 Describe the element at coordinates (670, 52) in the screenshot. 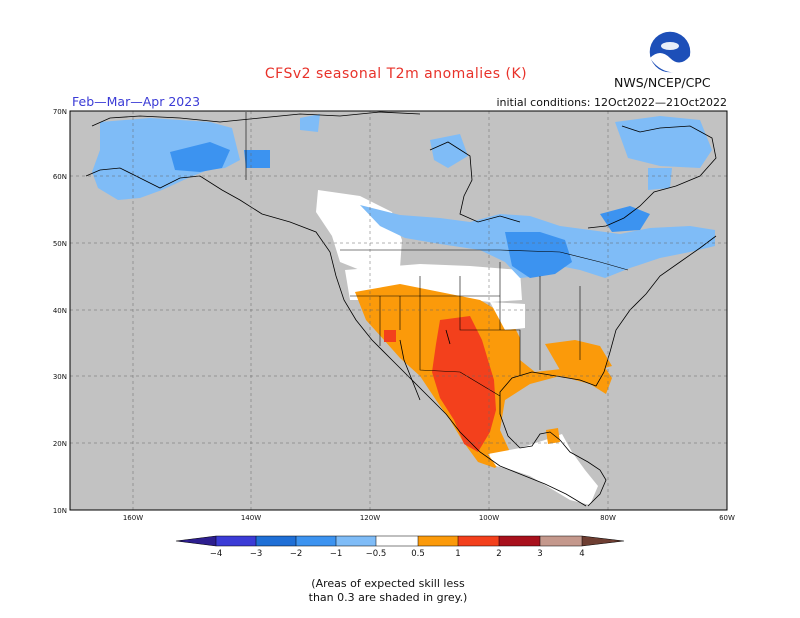

I see `noaa-logo-icon` at that location.